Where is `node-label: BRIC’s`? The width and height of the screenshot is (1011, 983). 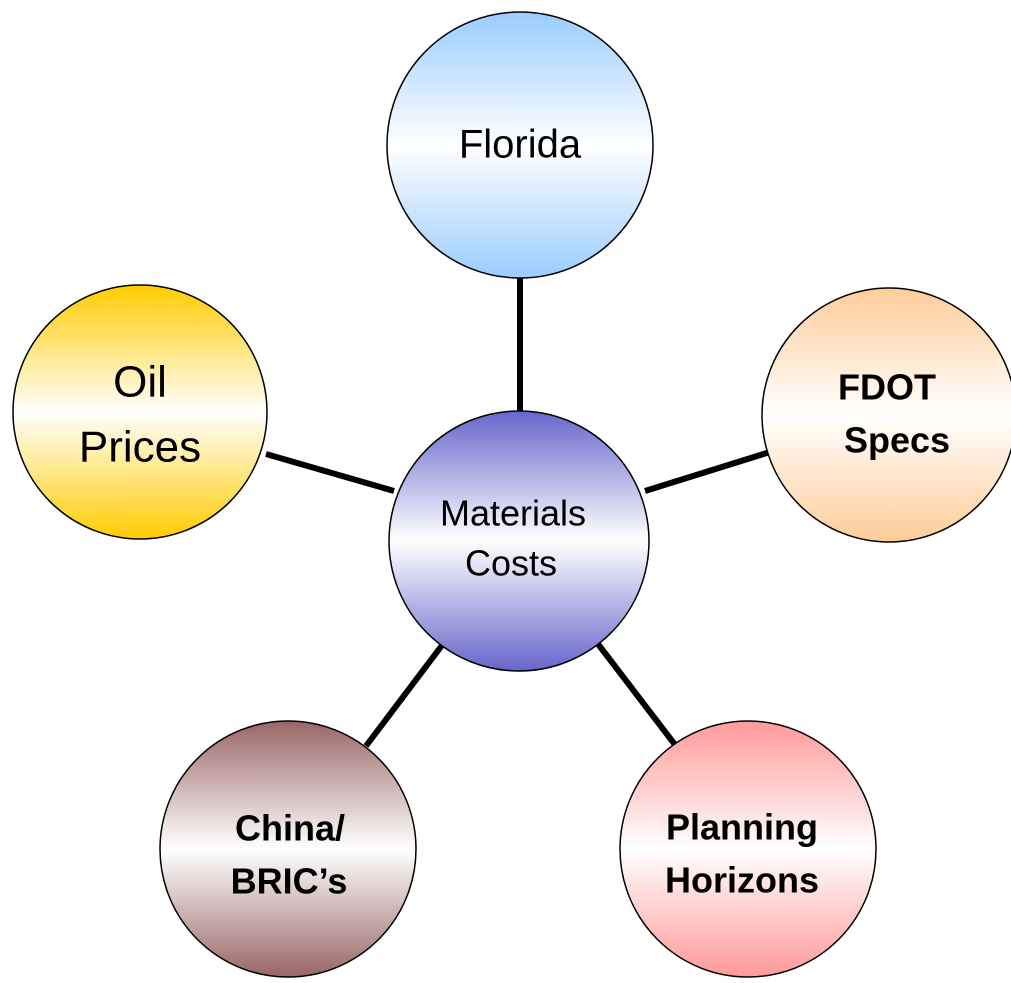
node-label: BRIC’s is located at coordinates (289, 881).